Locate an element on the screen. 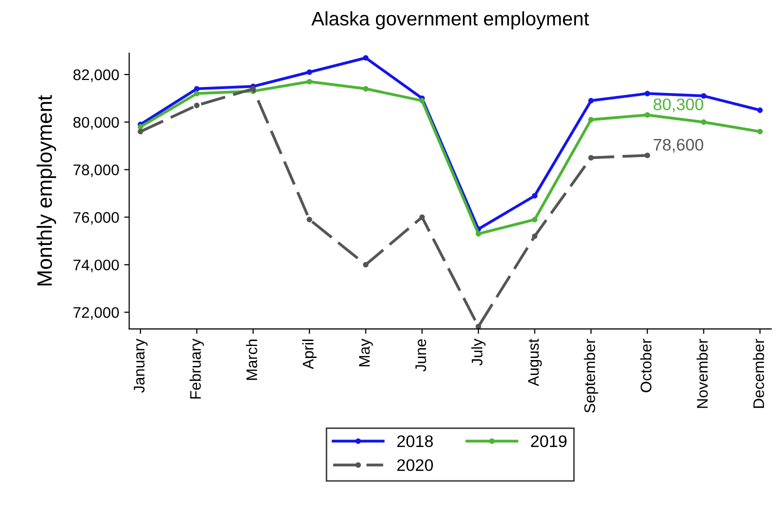  chart-title: Alaska government employment is located at coordinates (450, 20).